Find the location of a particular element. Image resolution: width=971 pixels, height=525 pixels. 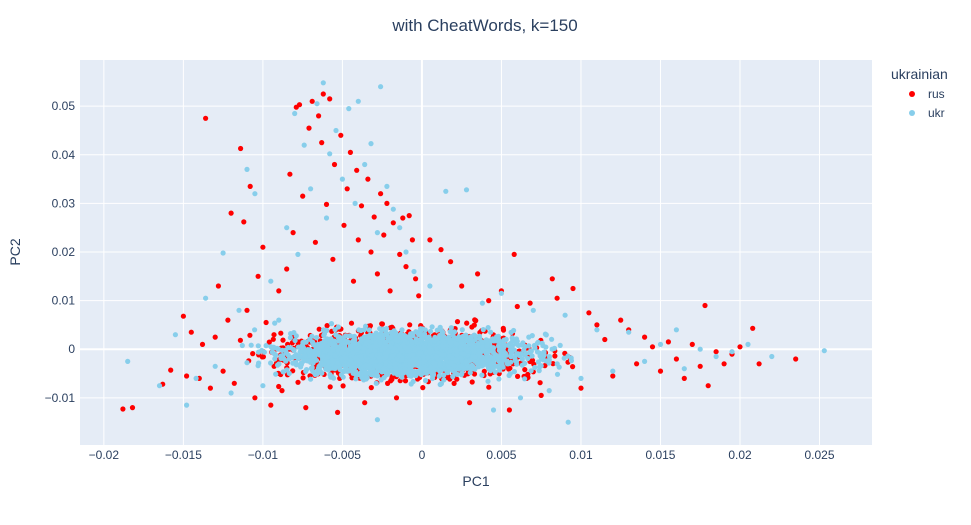

x-tick-label: −0.015 is located at coordinates (183, 455).